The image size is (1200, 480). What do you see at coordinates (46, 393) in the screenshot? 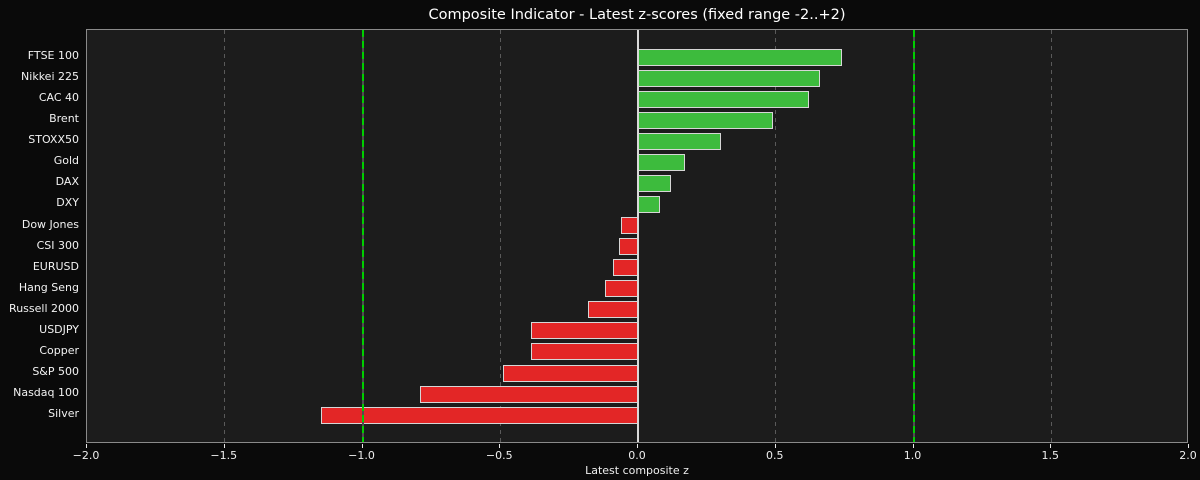
I see `y-tick-label: Nasdaq 100` at bounding box center [46, 393].